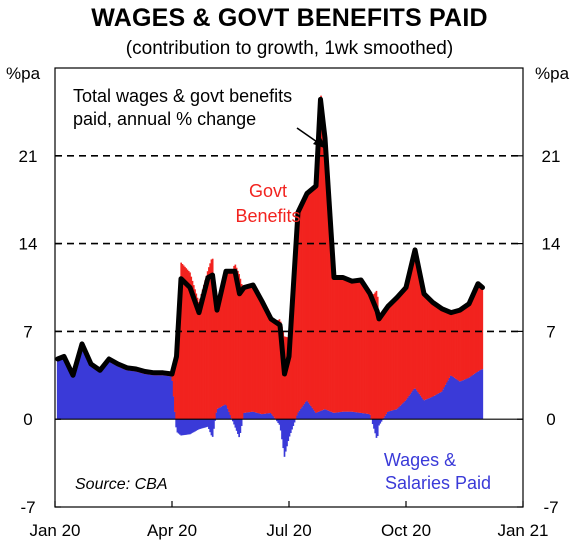  Describe the element at coordinates (289, 48) in the screenshot. I see `chart-subtitle: (contribution to growth, 1wk smoothed)` at that location.